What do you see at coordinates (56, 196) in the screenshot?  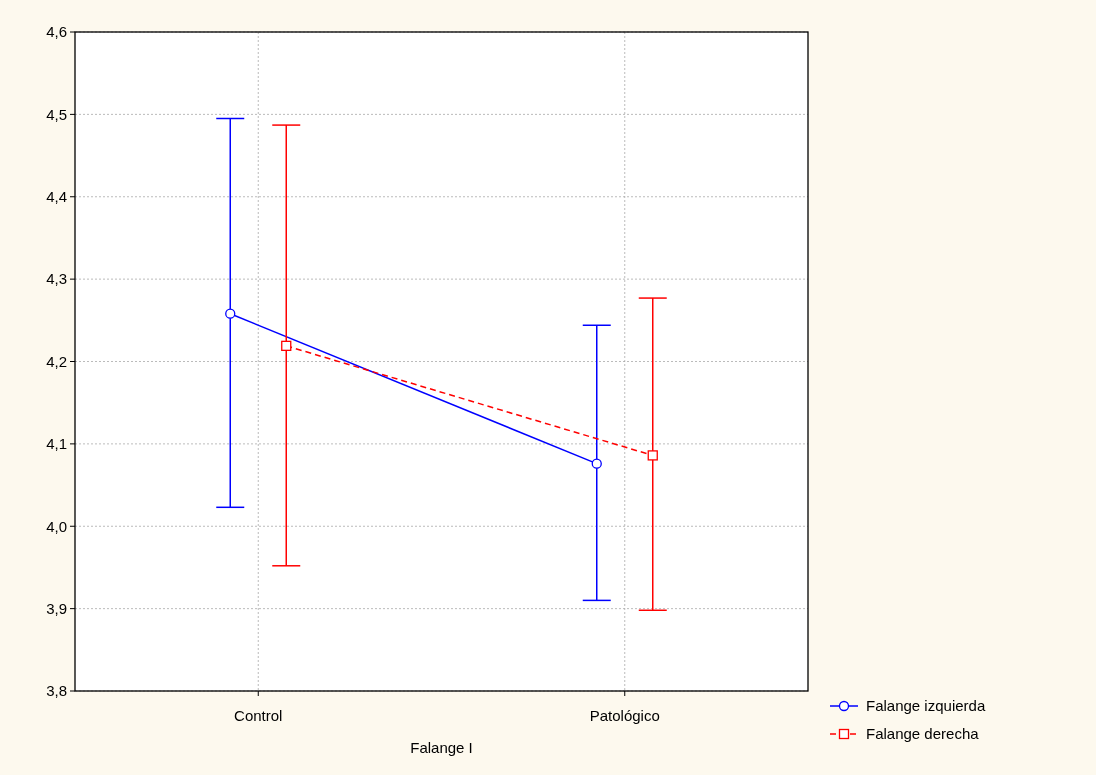 I see `y-tick-label: 4,4` at bounding box center [56, 196].